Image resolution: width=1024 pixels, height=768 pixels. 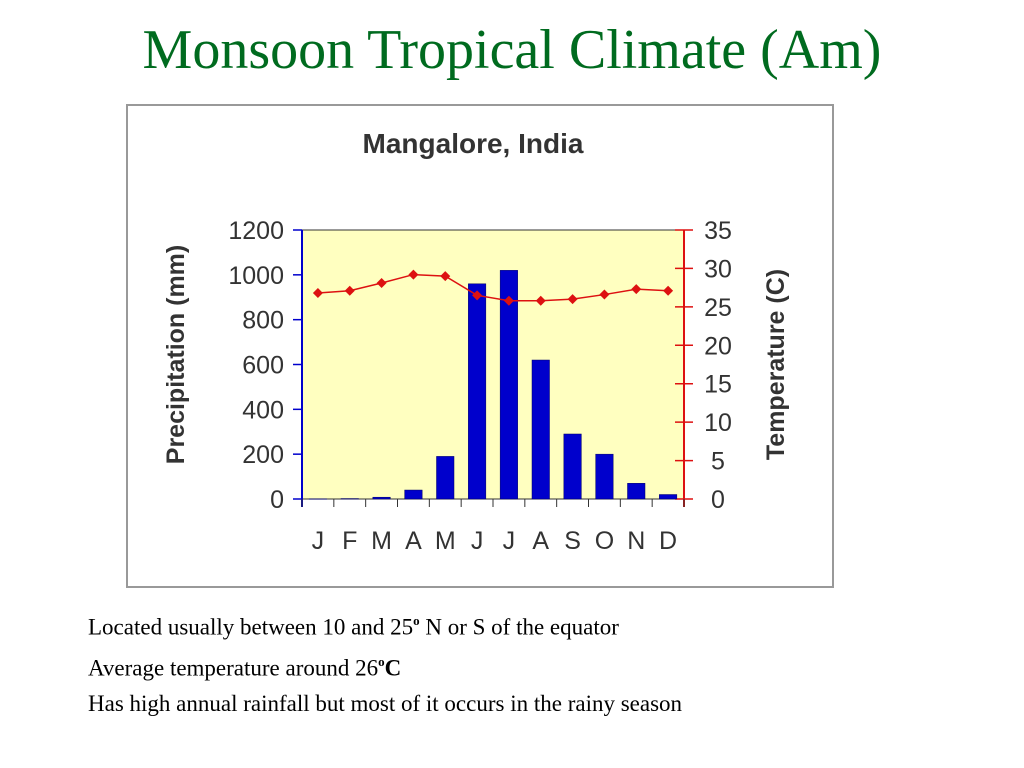 I want to click on right-tick-label: 20, so click(x=718, y=346).